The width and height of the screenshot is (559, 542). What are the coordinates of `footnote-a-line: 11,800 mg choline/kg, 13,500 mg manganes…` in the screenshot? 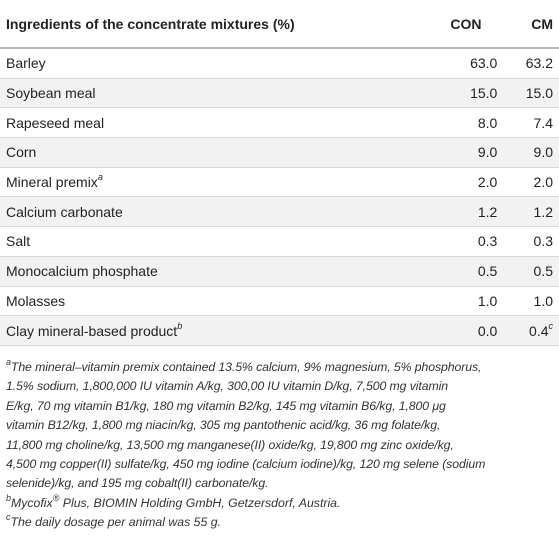 It's located at (280, 445).